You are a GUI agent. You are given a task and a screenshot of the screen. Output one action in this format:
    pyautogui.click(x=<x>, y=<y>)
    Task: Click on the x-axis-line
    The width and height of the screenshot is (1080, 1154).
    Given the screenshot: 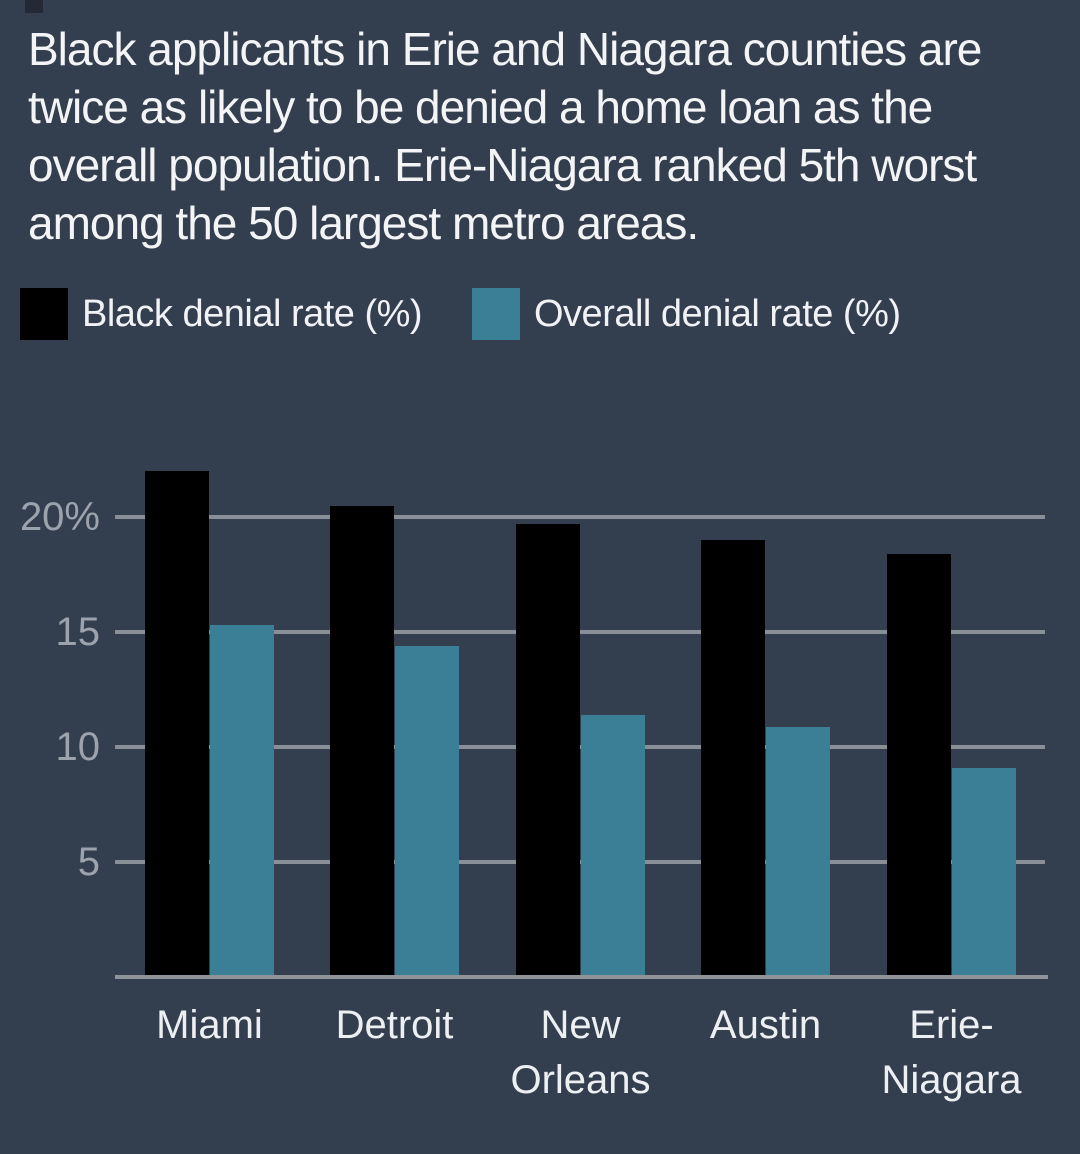 What is the action you would take?
    pyautogui.click(x=581, y=977)
    